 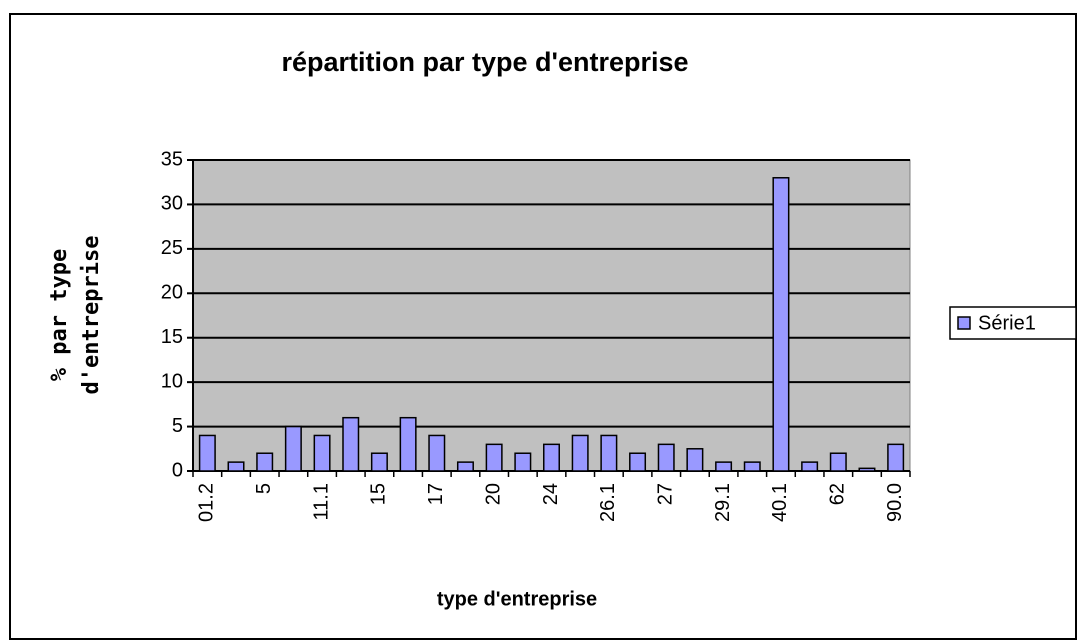 I want to click on x-tick-label-group: 26.1, so click(x=608, y=502).